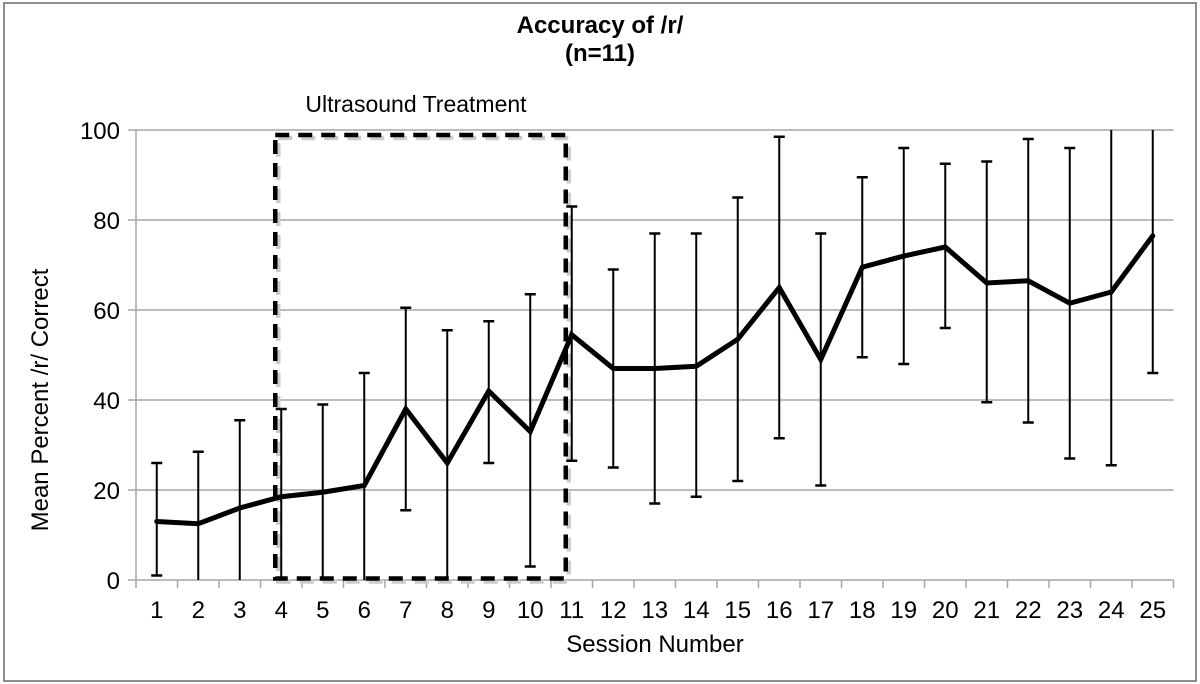 Image resolution: width=1200 pixels, height=684 pixels. What do you see at coordinates (364, 610) in the screenshot?
I see `x-tick-label: 6` at bounding box center [364, 610].